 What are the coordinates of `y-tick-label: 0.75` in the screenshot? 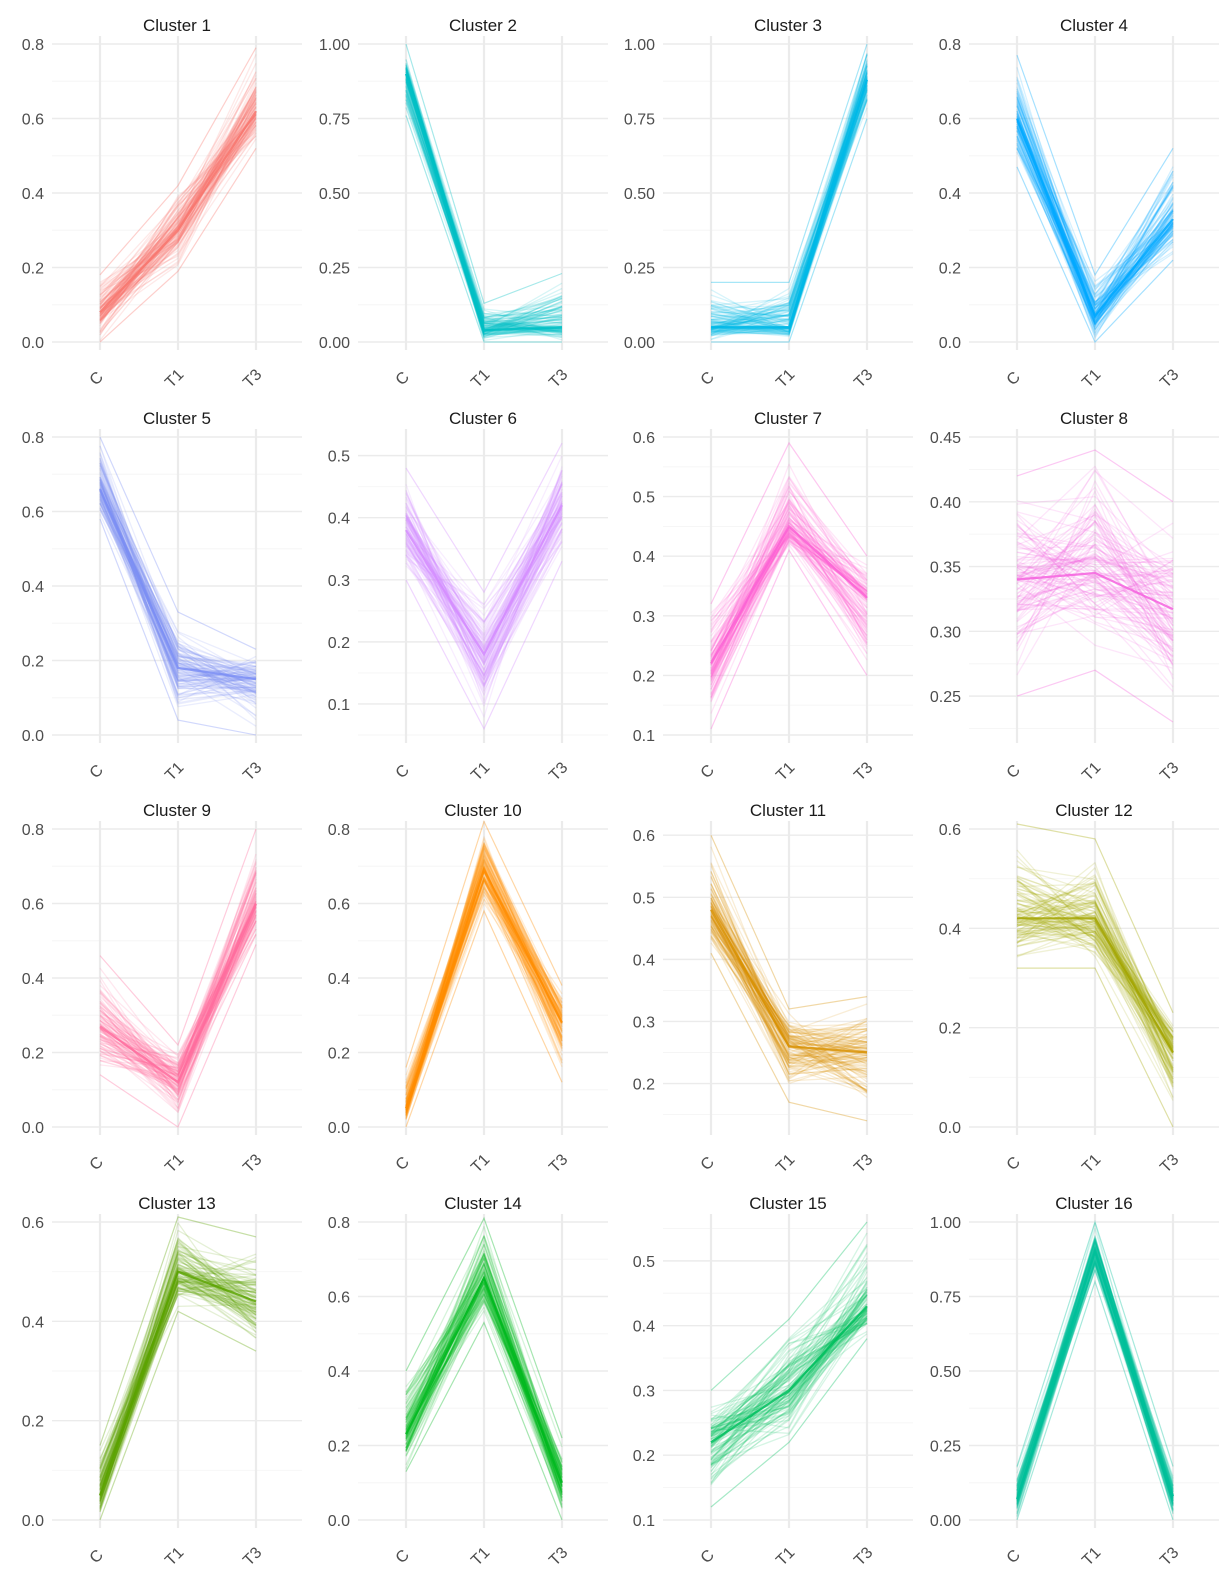 It's located at (945, 1298).